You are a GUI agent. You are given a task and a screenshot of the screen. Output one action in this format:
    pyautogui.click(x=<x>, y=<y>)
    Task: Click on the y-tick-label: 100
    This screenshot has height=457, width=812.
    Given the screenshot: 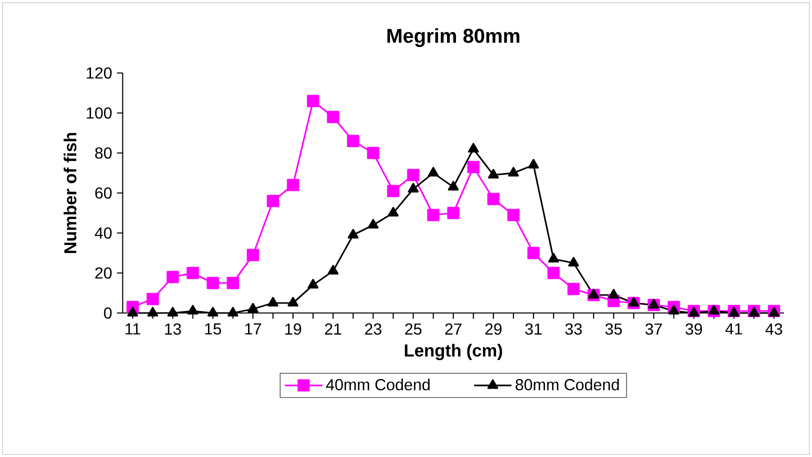 What is the action you would take?
    pyautogui.click(x=99, y=113)
    